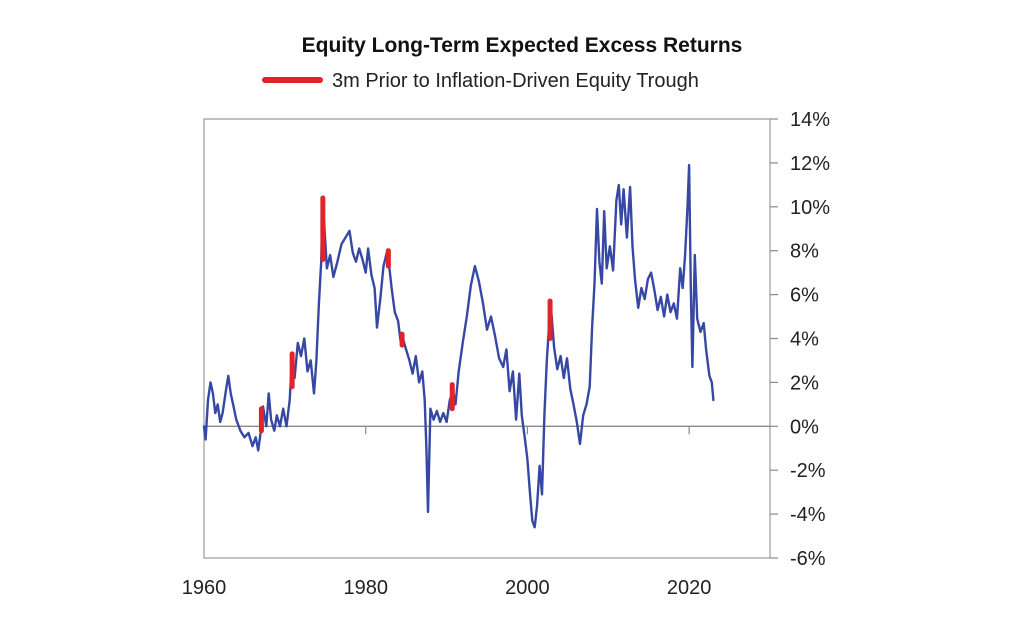  What do you see at coordinates (804, 427) in the screenshot?
I see `y-tick-label: 0%` at bounding box center [804, 427].